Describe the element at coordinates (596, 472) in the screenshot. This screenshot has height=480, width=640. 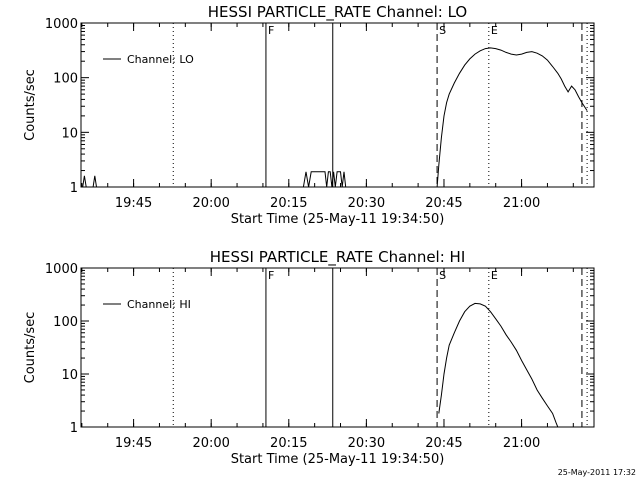
I see `footer-timestamp: 25-May-2011 17:32` at that location.